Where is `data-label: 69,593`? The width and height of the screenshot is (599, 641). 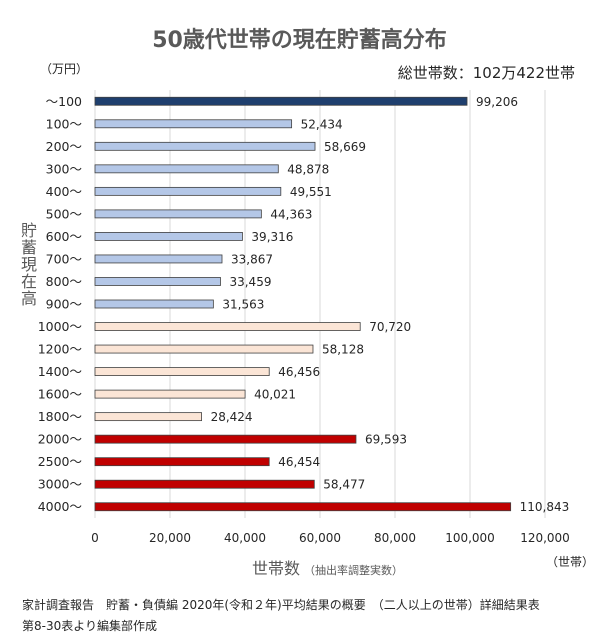
data-label: 69,593 is located at coordinates (386, 440).